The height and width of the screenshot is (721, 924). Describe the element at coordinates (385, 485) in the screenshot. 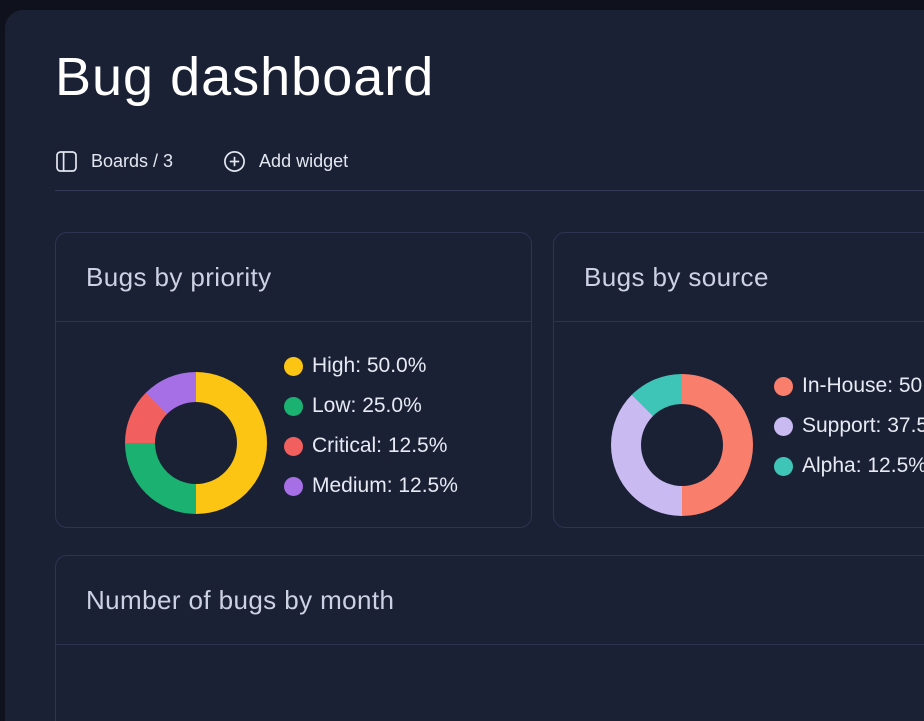

I see `legend-label: Medium: 12.5%` at that location.